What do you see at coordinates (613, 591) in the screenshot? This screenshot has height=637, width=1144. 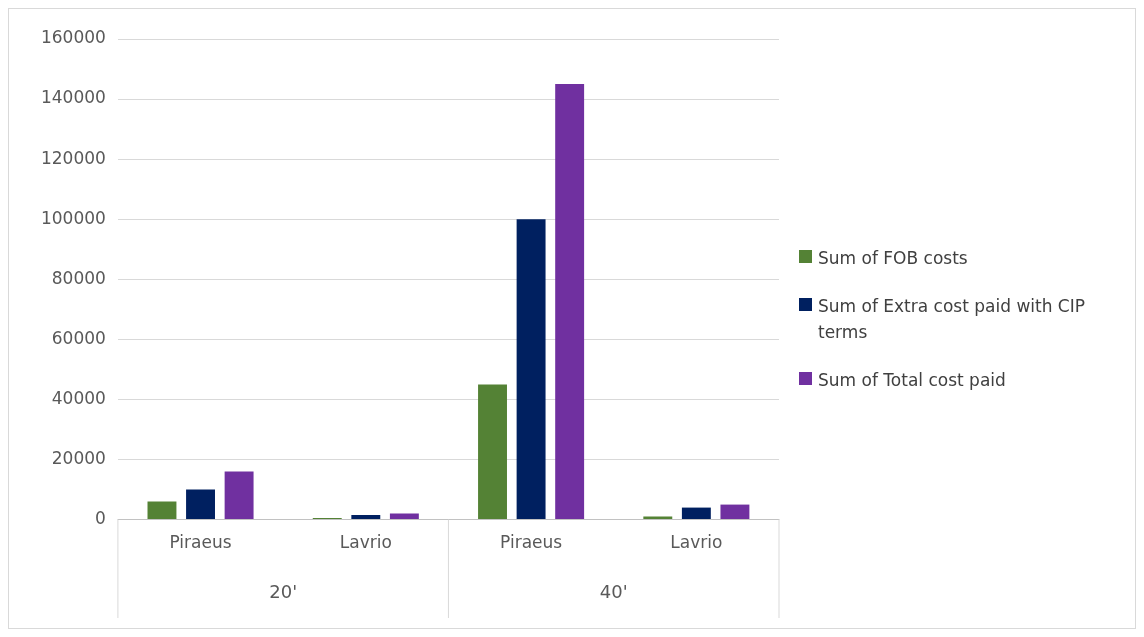 I see `text: 40'` at bounding box center [613, 591].